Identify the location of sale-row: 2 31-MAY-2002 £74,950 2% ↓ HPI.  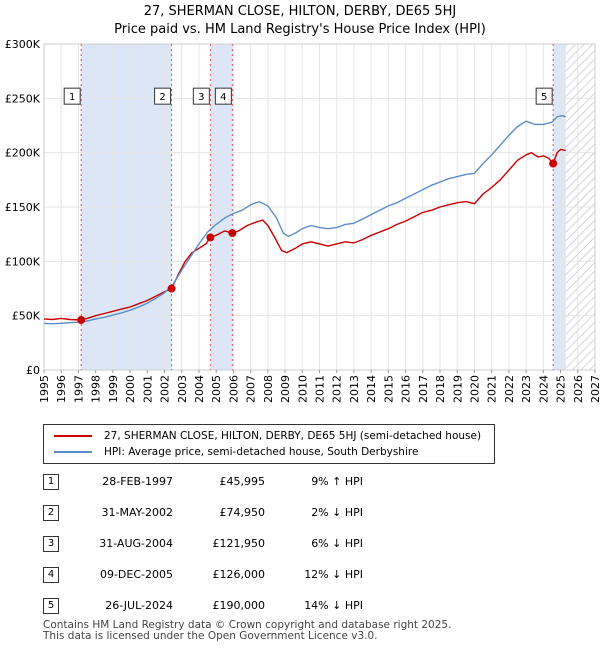
(303, 513).